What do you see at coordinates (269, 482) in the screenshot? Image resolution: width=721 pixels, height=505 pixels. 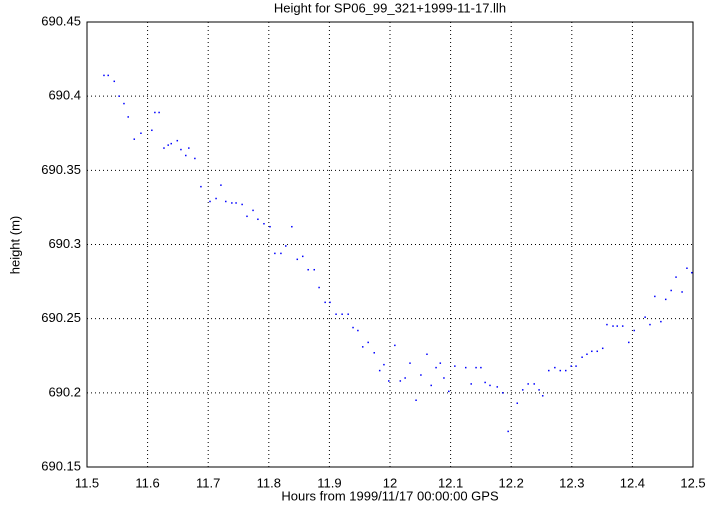 I see `x-tick-label: 11.8` at bounding box center [269, 482].